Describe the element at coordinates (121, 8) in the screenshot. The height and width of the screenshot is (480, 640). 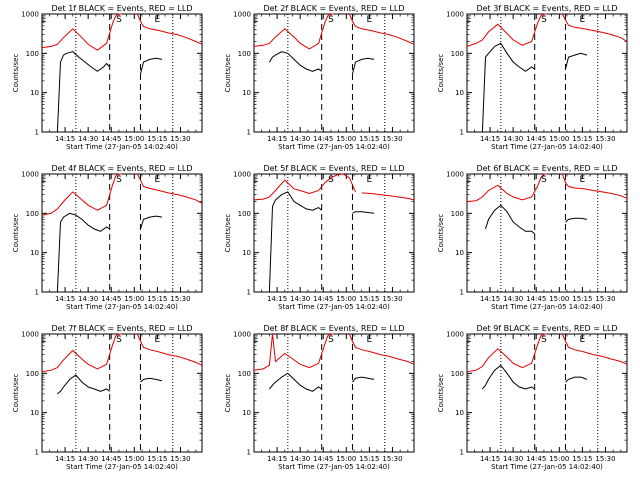
I see `chart-title: Det 1f BLACK = Events, RED = LLD` at that location.